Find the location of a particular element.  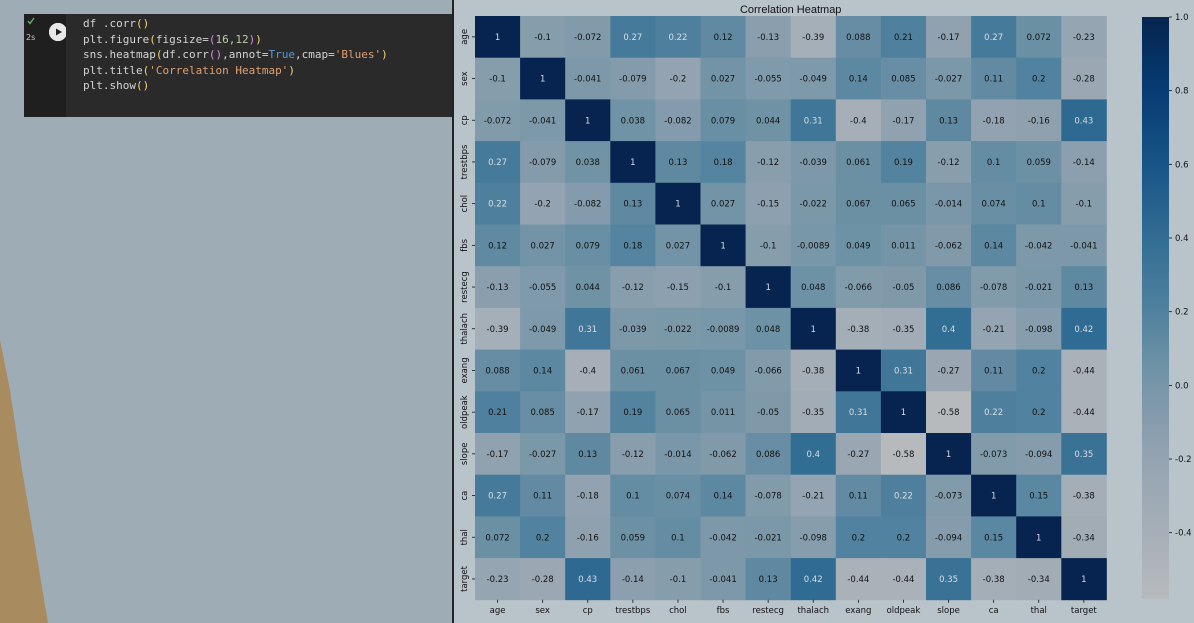

x-tick-label: thal is located at coordinates (1039, 611).